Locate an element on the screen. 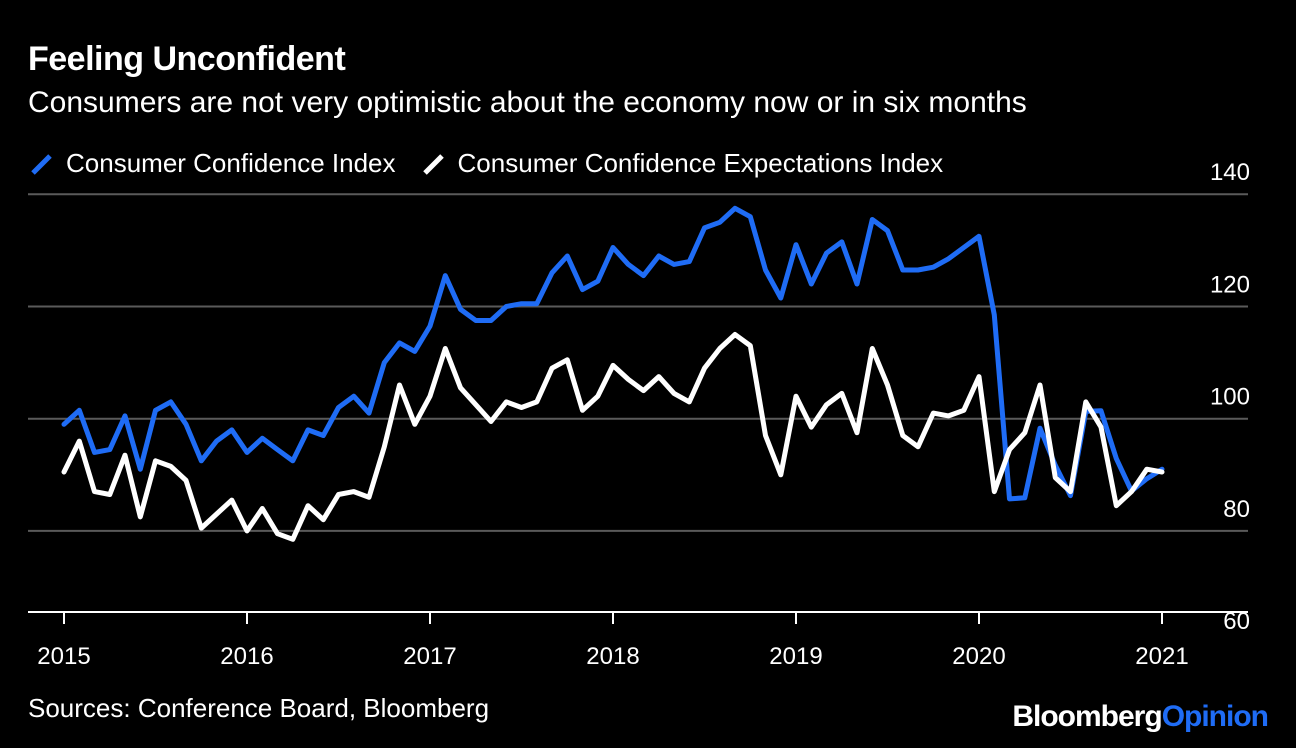 The width and height of the screenshot is (1296, 748). brand-logo: BloombergOpinion is located at coordinates (1140, 716).